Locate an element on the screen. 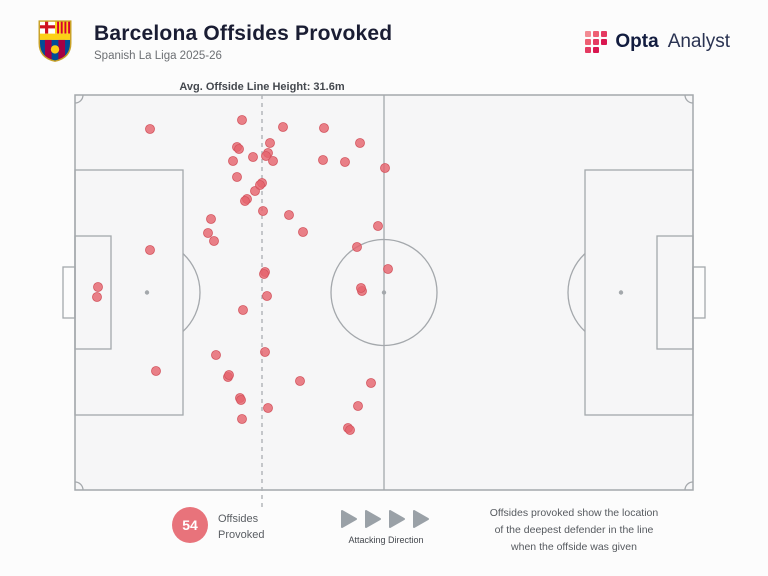  attacking-direction-label: Attacking Direction is located at coordinates (386, 540).